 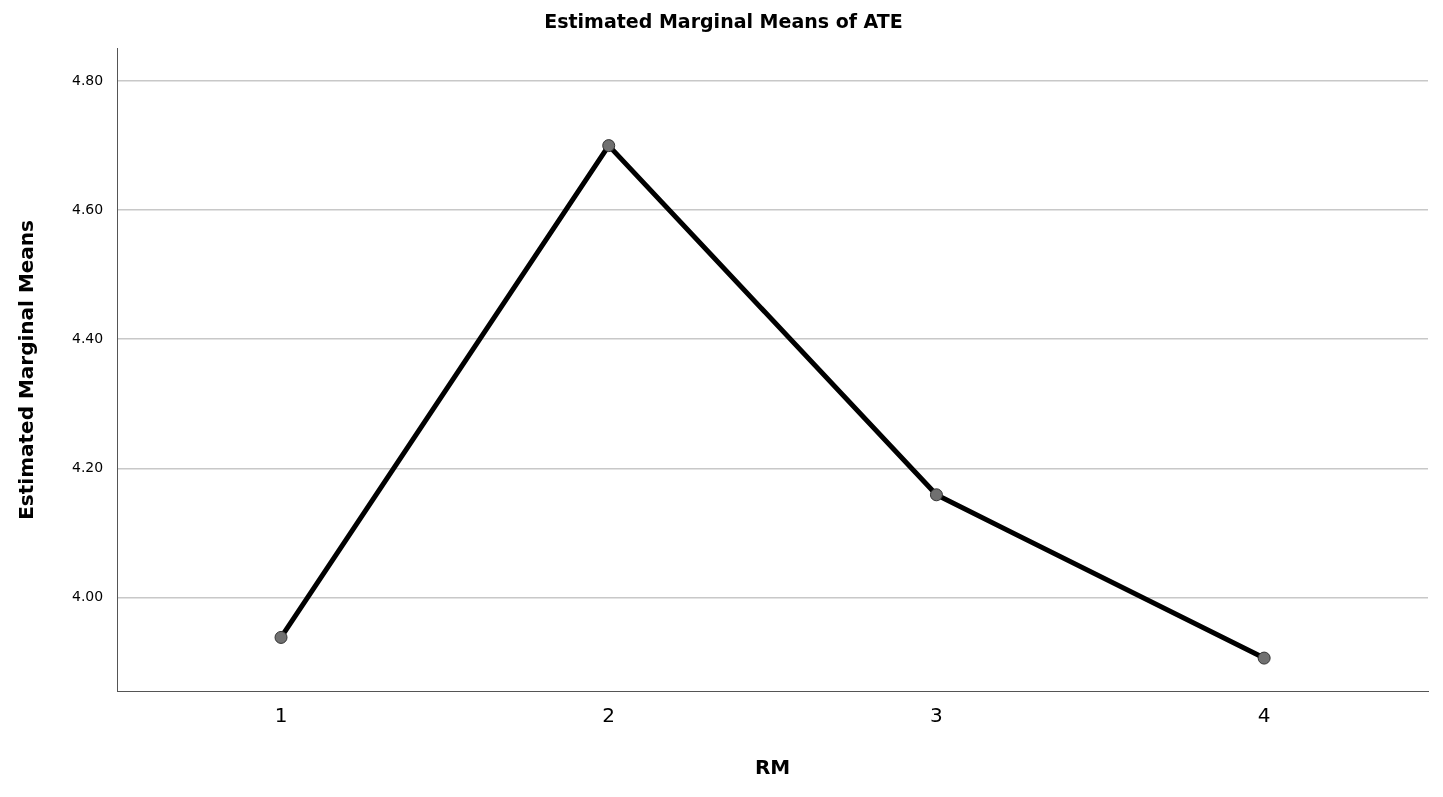 What do you see at coordinates (88, 337) in the screenshot?
I see `y-tick-label: 4.40` at bounding box center [88, 337].